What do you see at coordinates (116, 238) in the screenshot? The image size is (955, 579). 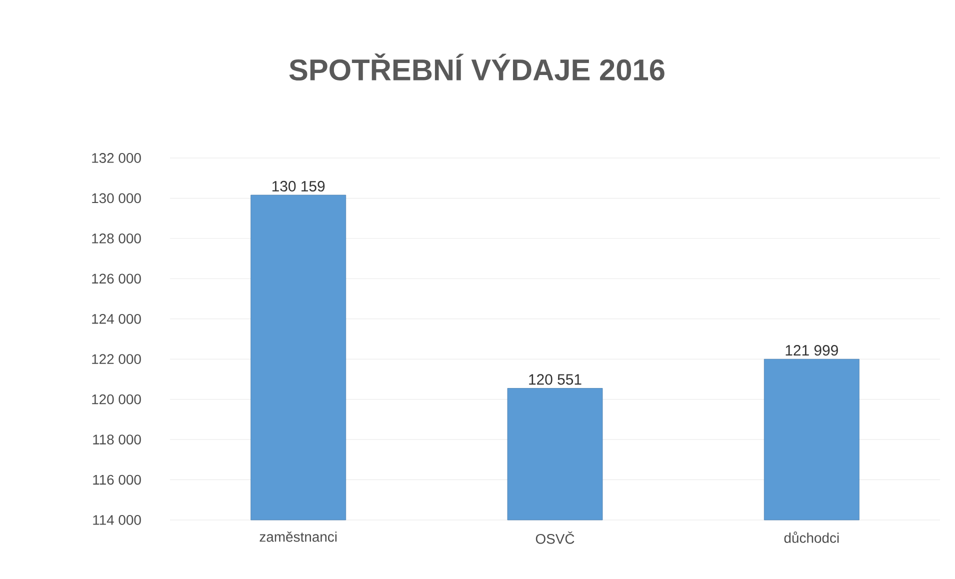 I see `y-tick-label: 128 000` at bounding box center [116, 238].